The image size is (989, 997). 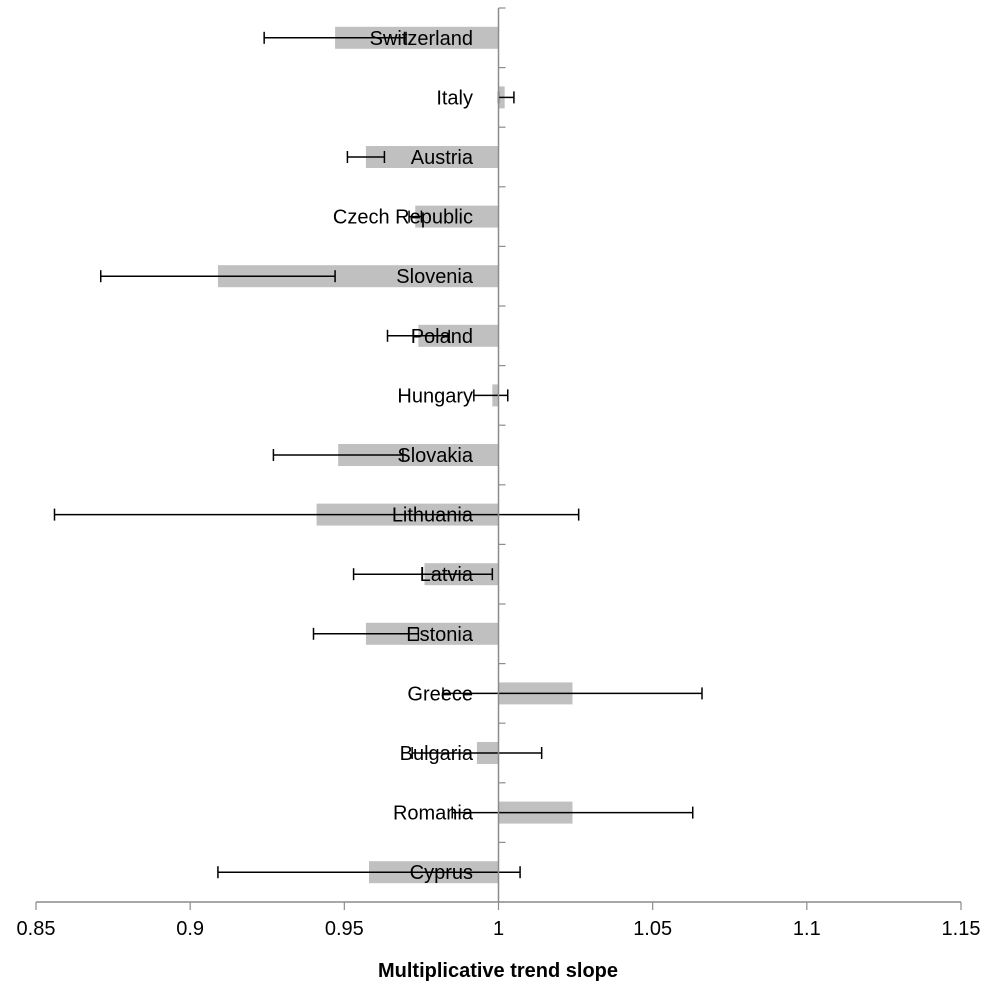 What do you see at coordinates (442, 158) in the screenshot?
I see `category-label: Austria` at bounding box center [442, 158].